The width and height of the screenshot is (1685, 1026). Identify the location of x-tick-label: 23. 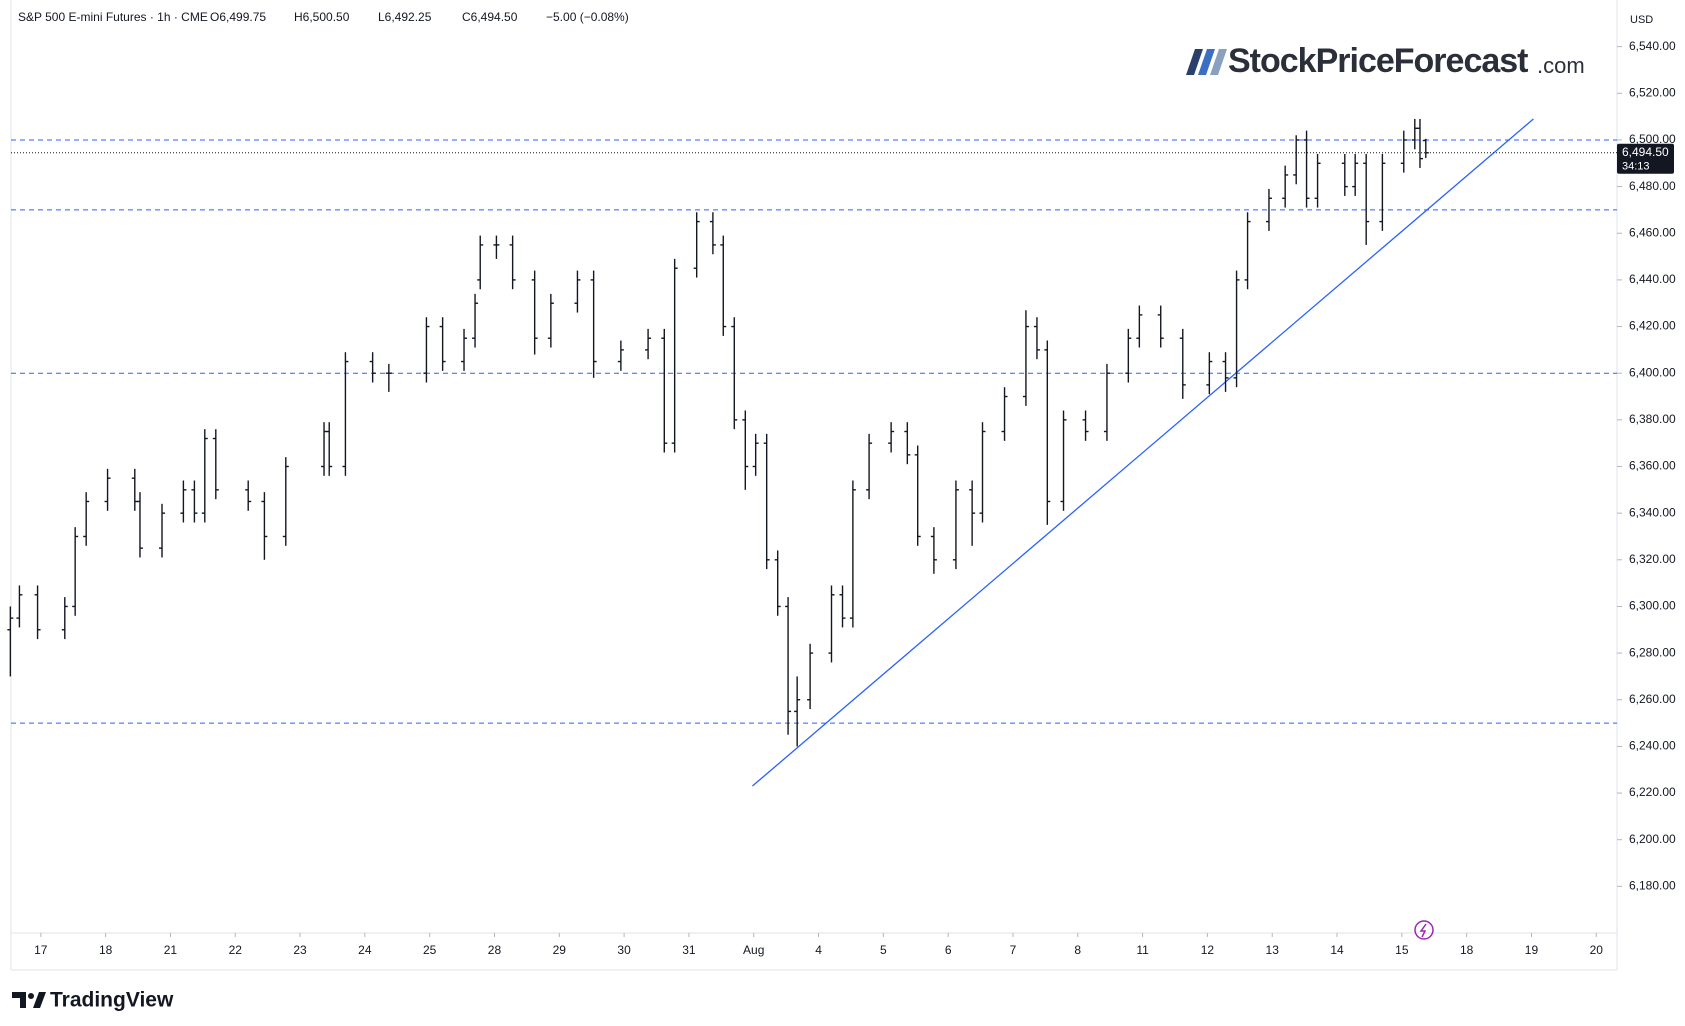
(300, 950).